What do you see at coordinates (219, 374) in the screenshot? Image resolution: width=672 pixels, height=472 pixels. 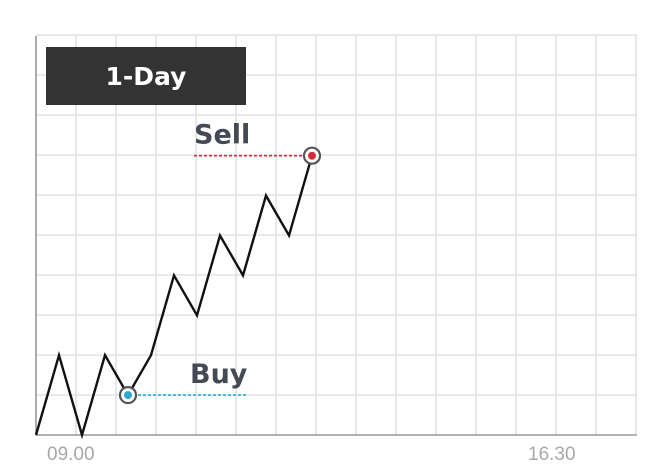 I see `buy-label: Buy` at bounding box center [219, 374].